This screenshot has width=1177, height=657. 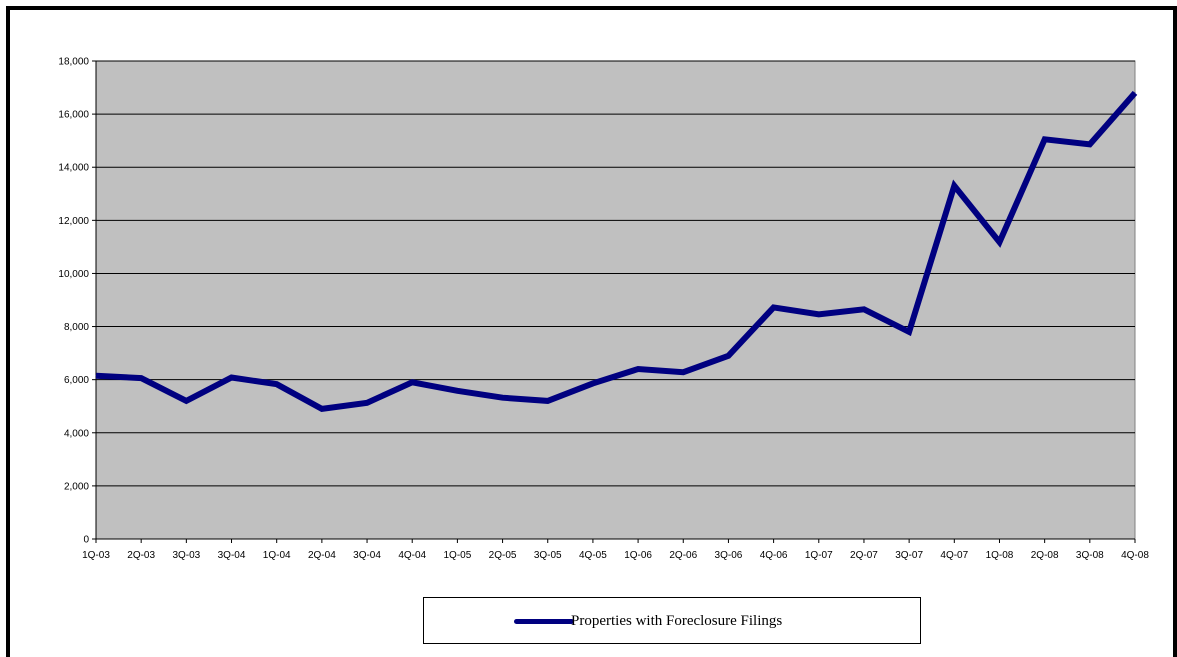 What do you see at coordinates (412, 555) in the screenshot?
I see `x-tick-label: 4Q-04` at bounding box center [412, 555].